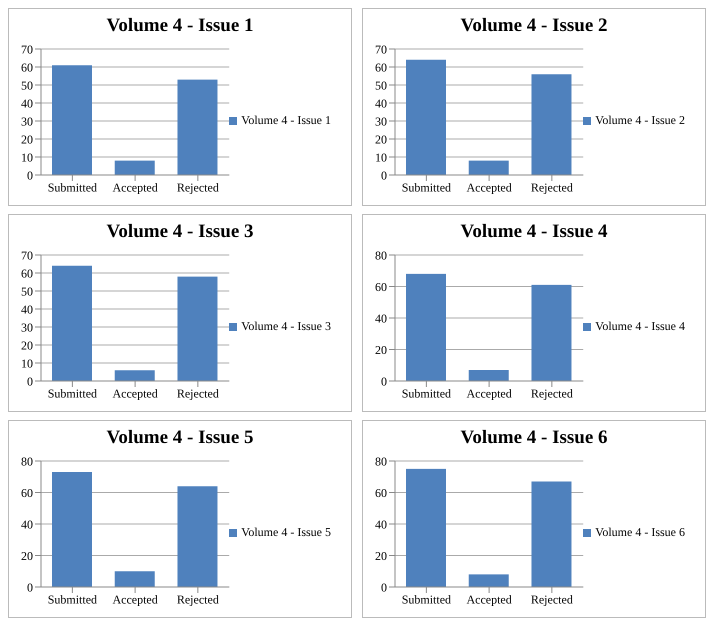  What do you see at coordinates (640, 119) in the screenshot?
I see `legend-label: Volume 4 - Issue 2` at bounding box center [640, 119].